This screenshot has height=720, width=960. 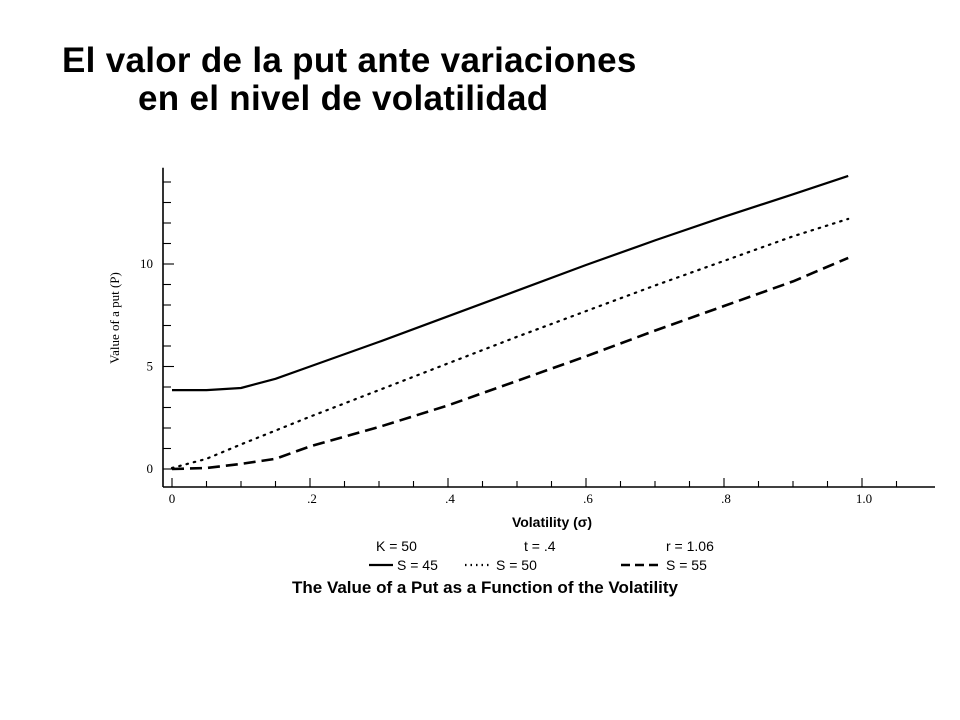 What do you see at coordinates (343, 98) in the screenshot?
I see `slide-title-line-2: en el nivel de volatilidad` at bounding box center [343, 98].